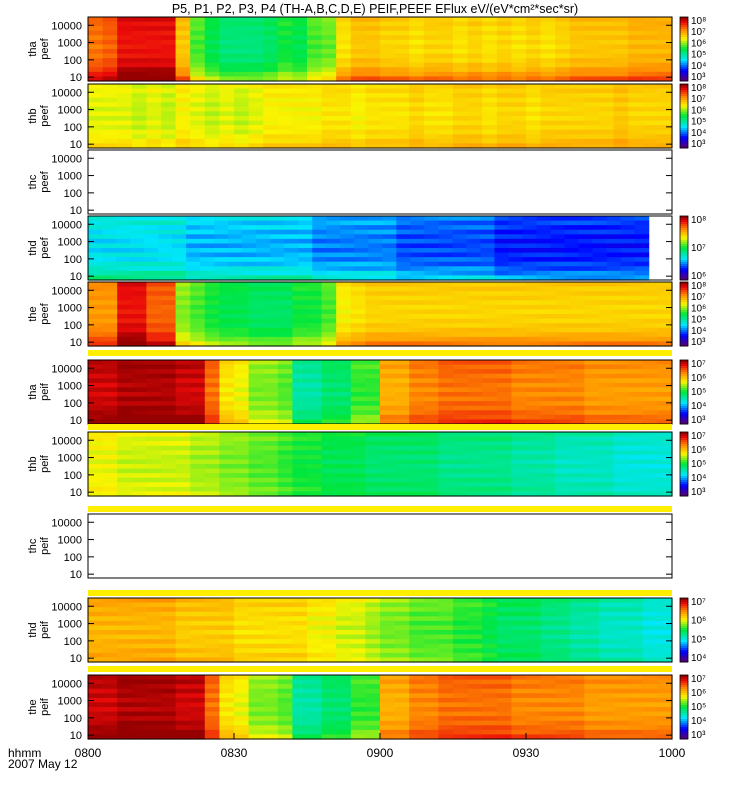 The height and width of the screenshot is (800, 750). What do you see at coordinates (45, 181) in the screenshot?
I see `panel-ylabel-species: peef` at bounding box center [45, 181].